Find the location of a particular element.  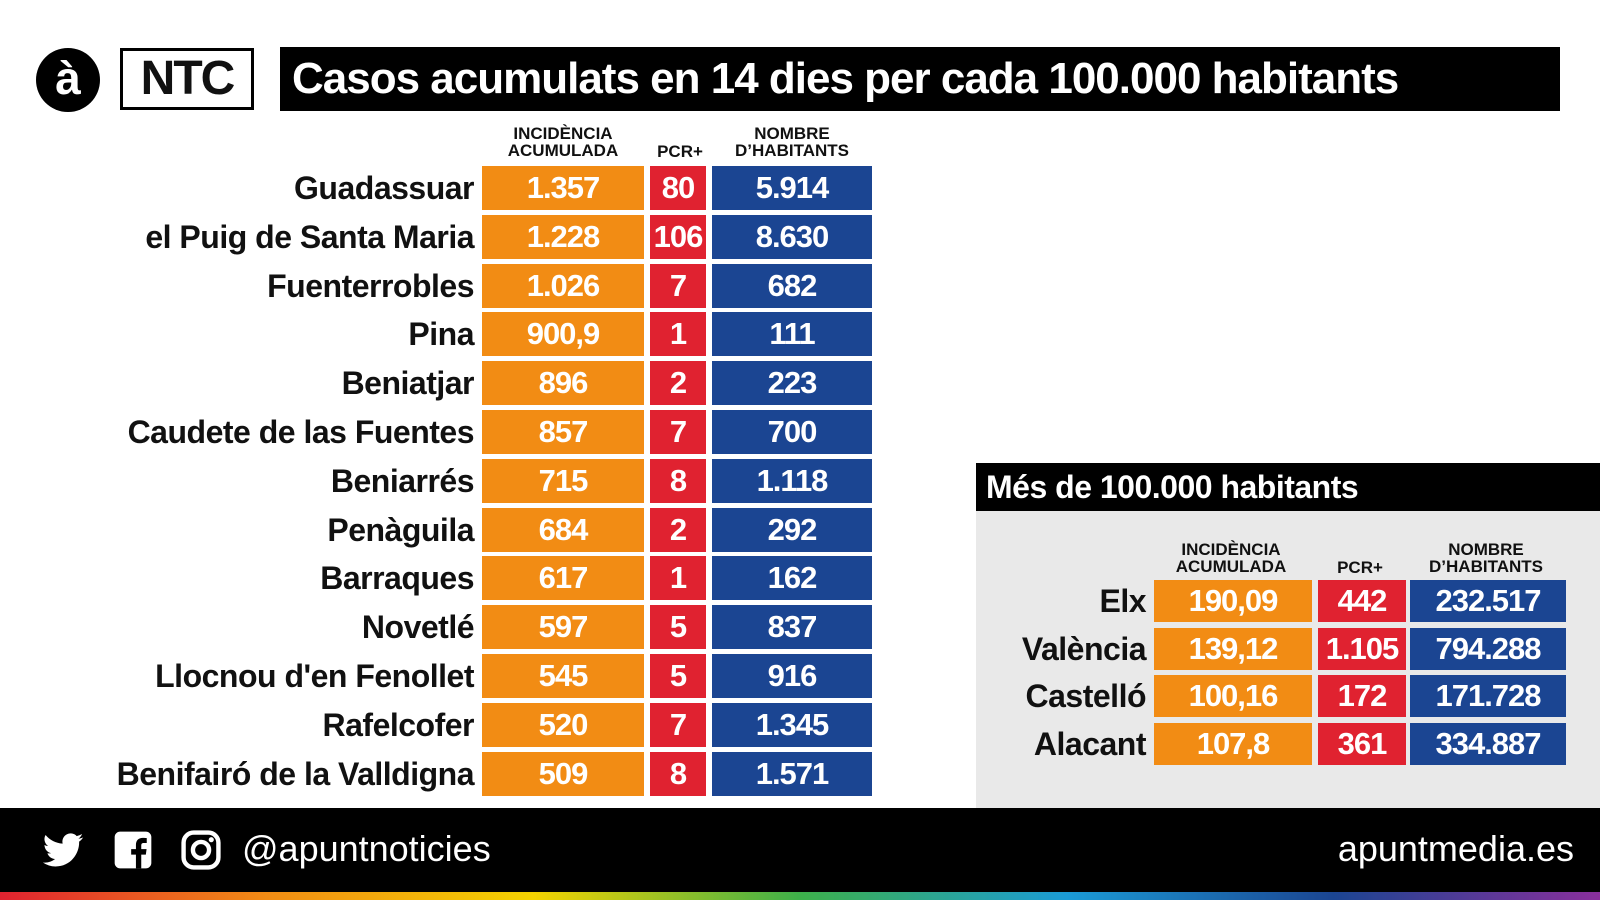

row-label: València is located at coordinates (1084, 648).